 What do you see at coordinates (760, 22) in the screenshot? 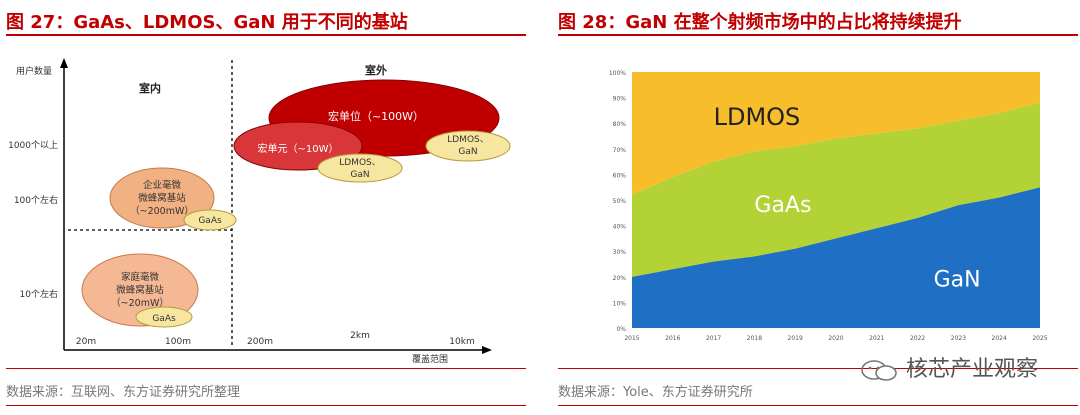
I see `right-figure-title: 图 28：GaN 在整个射频市场中的占比将持续提升` at bounding box center [760, 22].